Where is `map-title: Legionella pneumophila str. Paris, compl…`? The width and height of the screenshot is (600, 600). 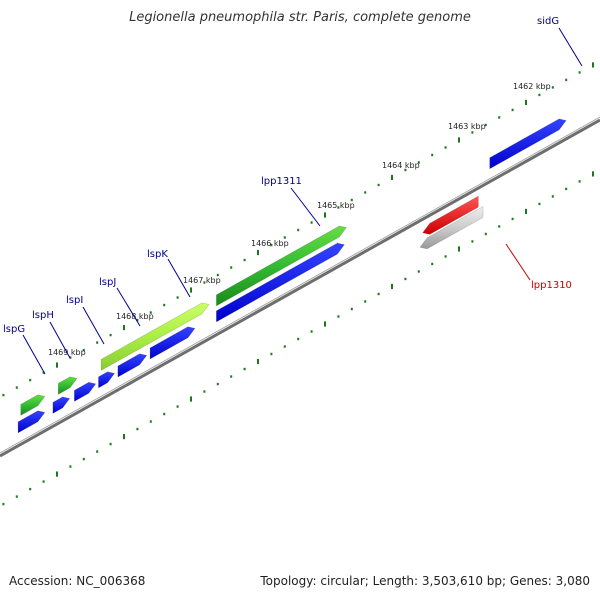 map-title: Legionella pneumophila str. Paris, compl… is located at coordinates (300, 17).